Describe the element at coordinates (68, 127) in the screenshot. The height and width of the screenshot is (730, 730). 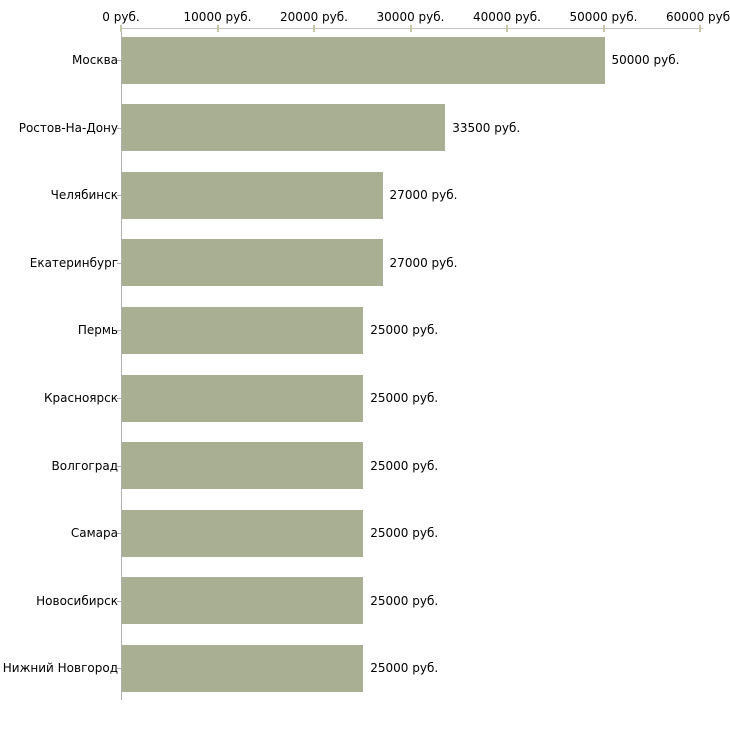
I see `category-label: Ростов-На-Дону` at that location.